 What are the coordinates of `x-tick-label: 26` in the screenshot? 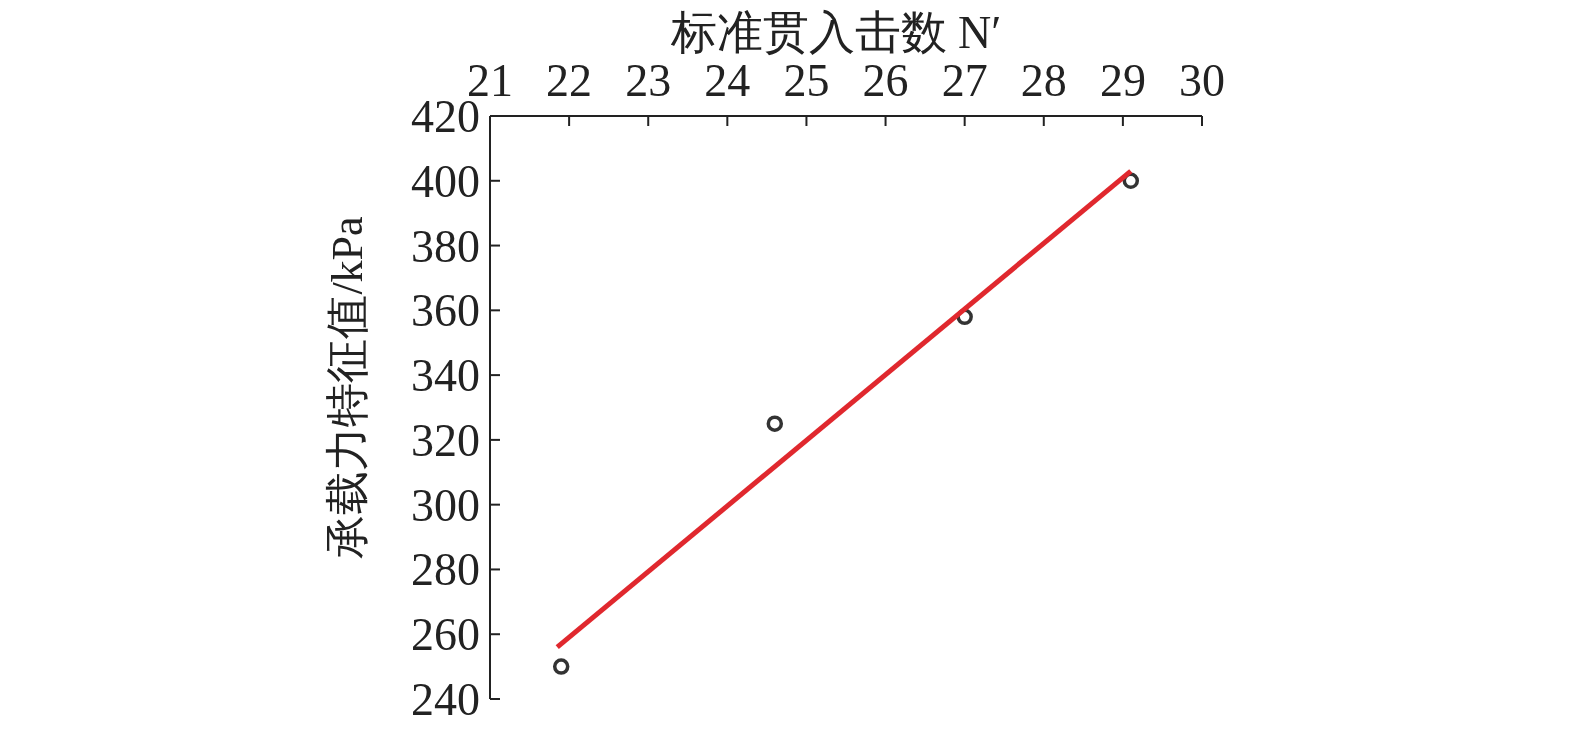 It's located at (885, 80).